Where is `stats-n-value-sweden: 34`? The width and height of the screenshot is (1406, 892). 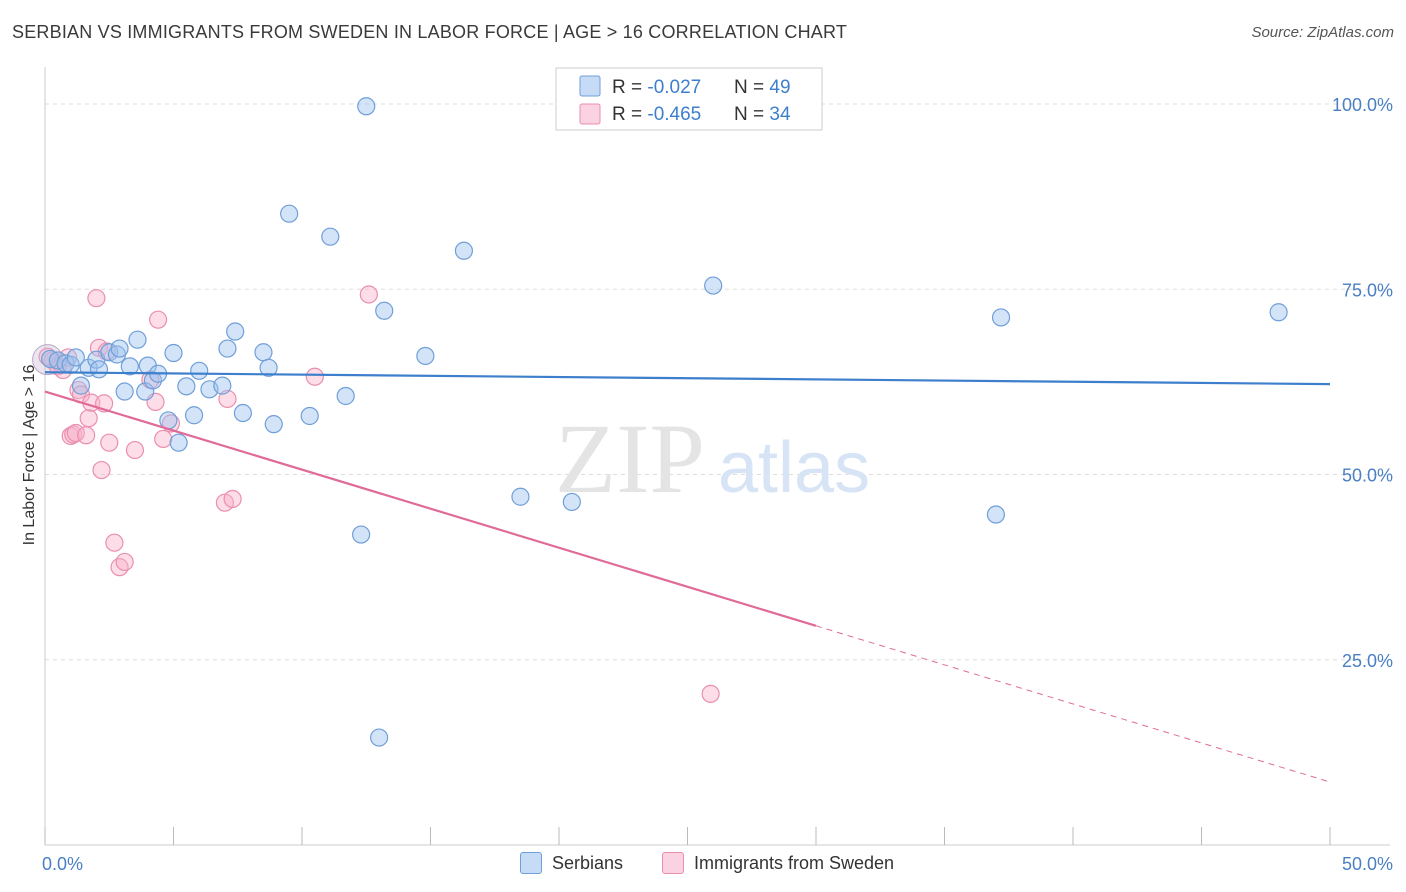 stats-n-value-sweden: 34 is located at coordinates (780, 114).